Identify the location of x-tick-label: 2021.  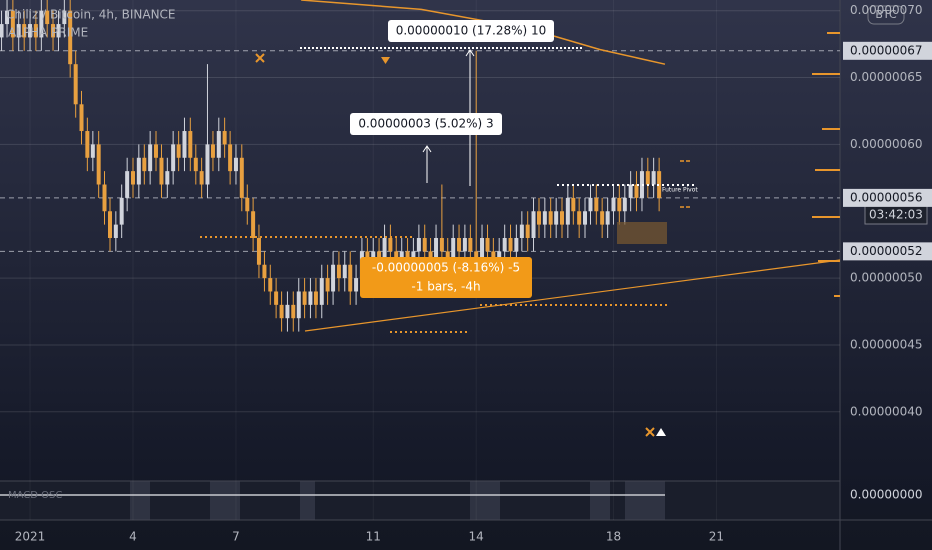
(30, 537).